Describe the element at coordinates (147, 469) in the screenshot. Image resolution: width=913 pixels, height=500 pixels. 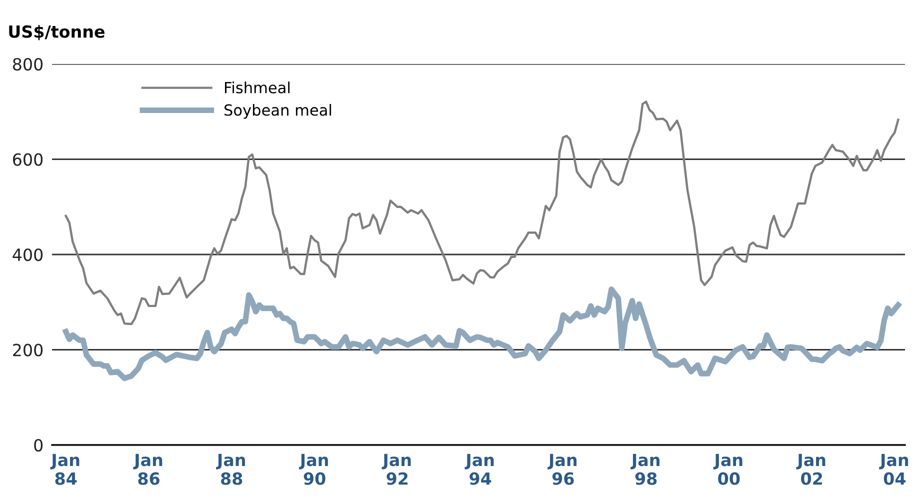
I see `x-tick-label: Jan 86` at that location.